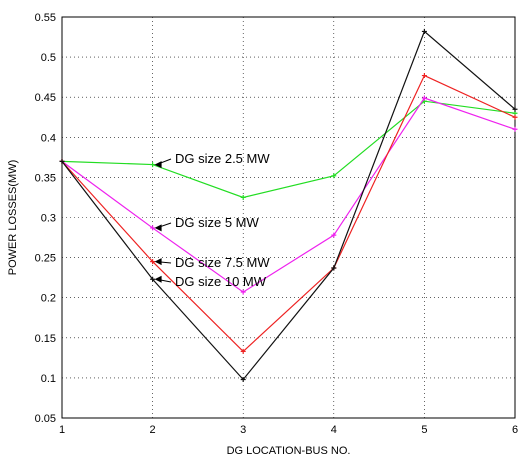 This screenshot has width=520, height=459. Describe the element at coordinates (48, 138) in the screenshot. I see `y-tick-label: 0.4` at that location.